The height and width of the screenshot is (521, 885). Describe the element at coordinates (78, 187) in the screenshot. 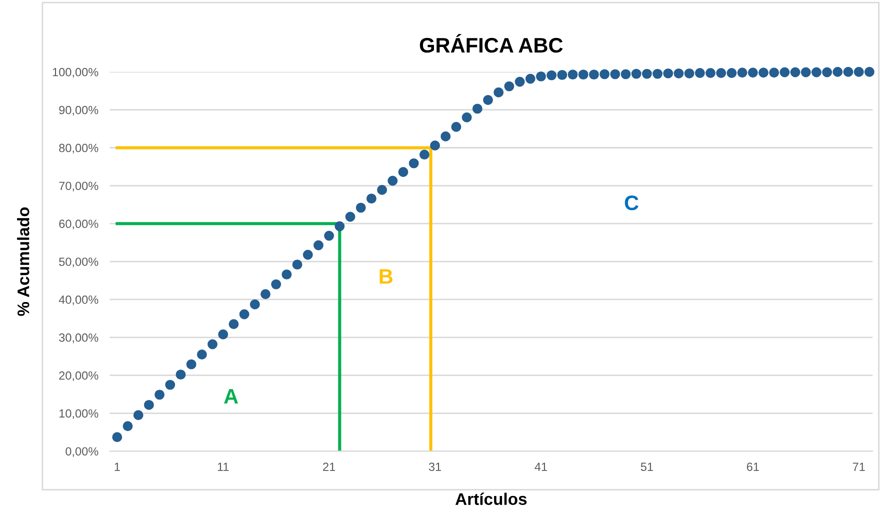

I see `y-tick-label: 70,00%` at that location.